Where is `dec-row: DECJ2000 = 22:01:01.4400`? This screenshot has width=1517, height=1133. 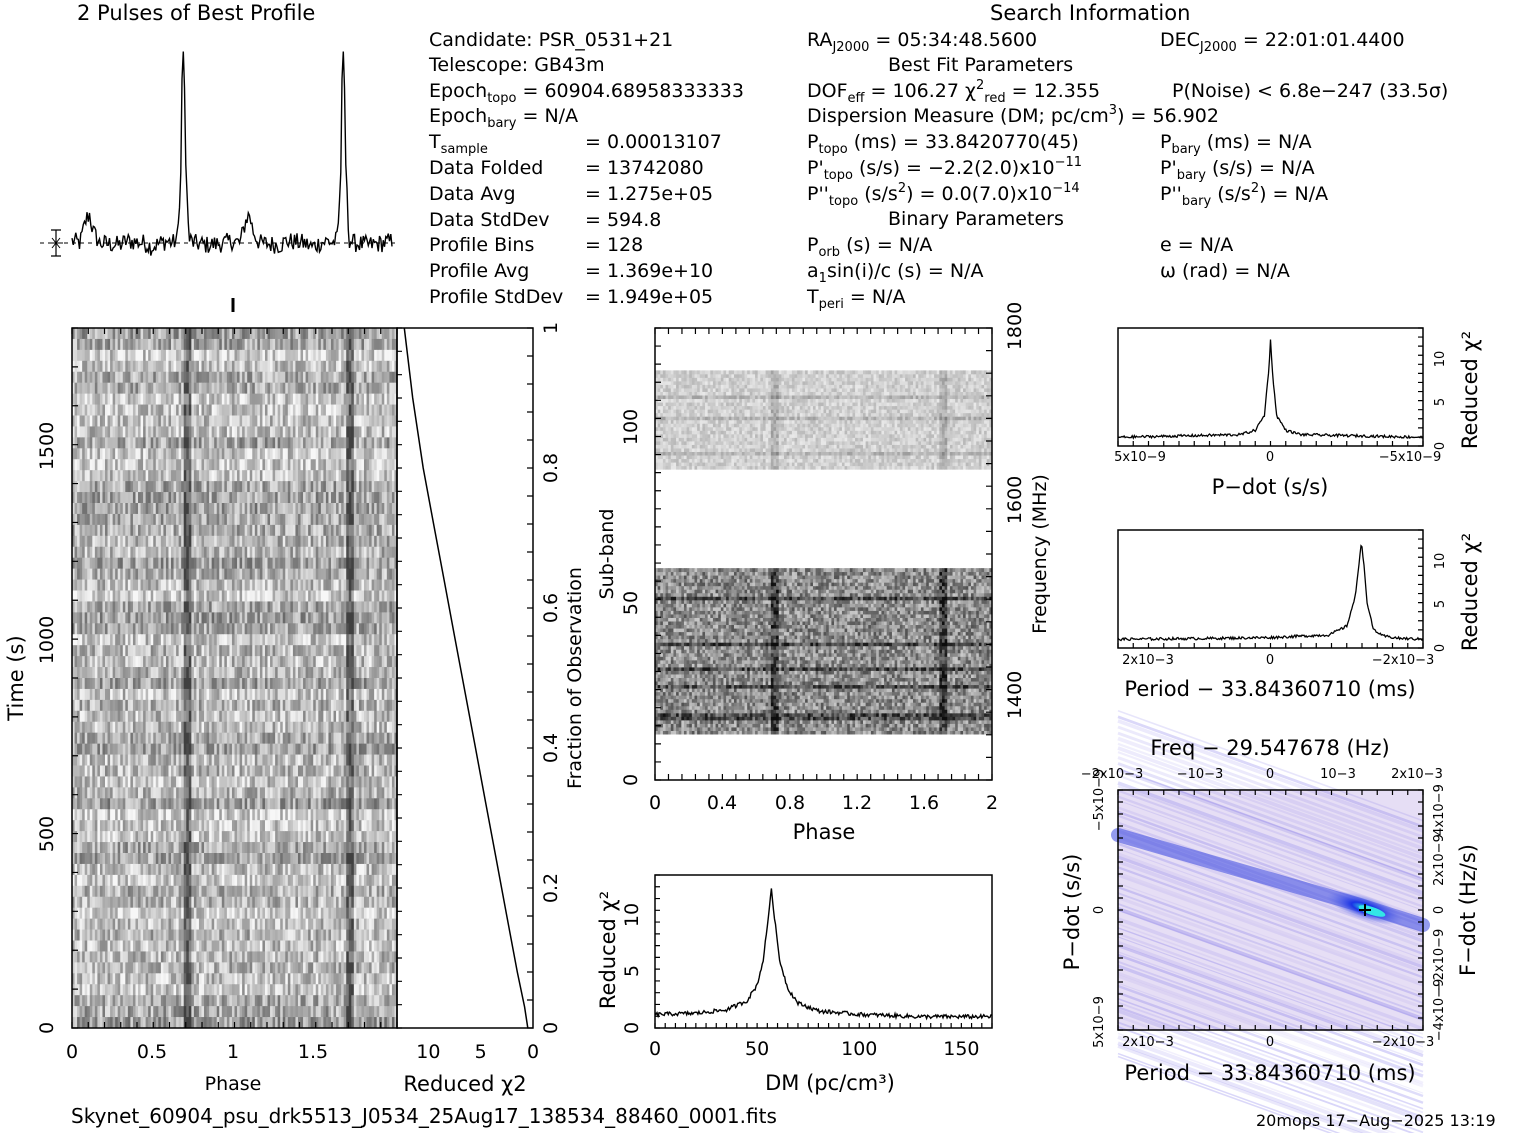 dec-row: DECJ2000 = 22:01:01.4400 is located at coordinates (1282, 41).